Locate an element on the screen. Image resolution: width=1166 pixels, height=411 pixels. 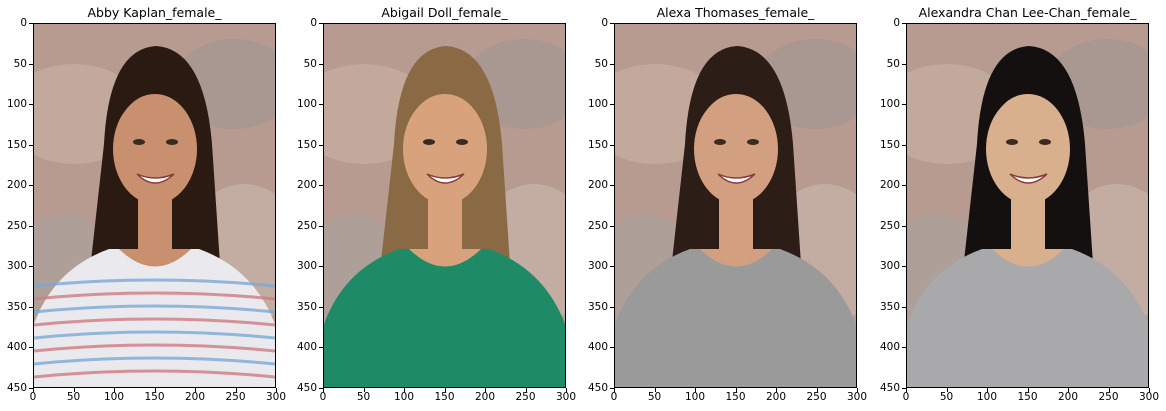
panel-title: Abigail Doll_female_ is located at coordinates (444, 12).